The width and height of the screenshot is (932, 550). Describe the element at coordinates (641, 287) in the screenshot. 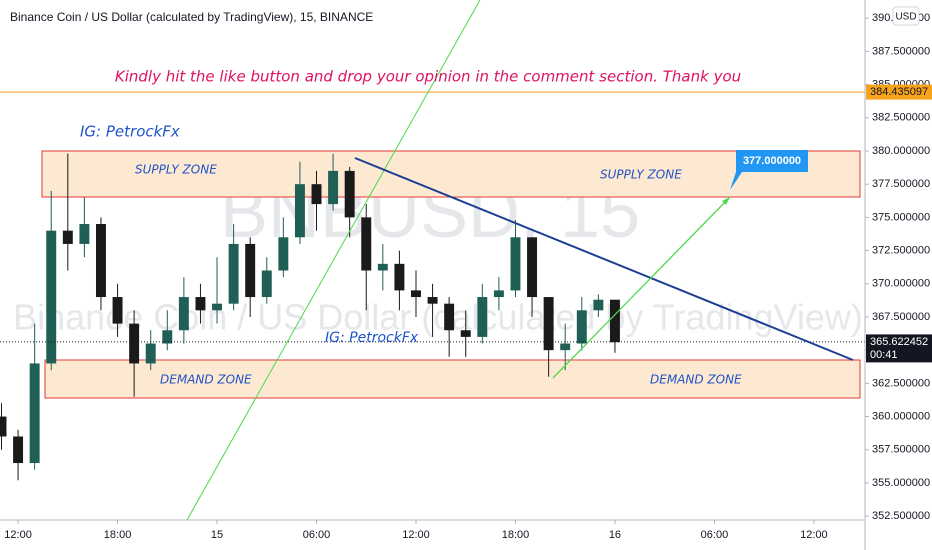

I see `target-arrow` at that location.